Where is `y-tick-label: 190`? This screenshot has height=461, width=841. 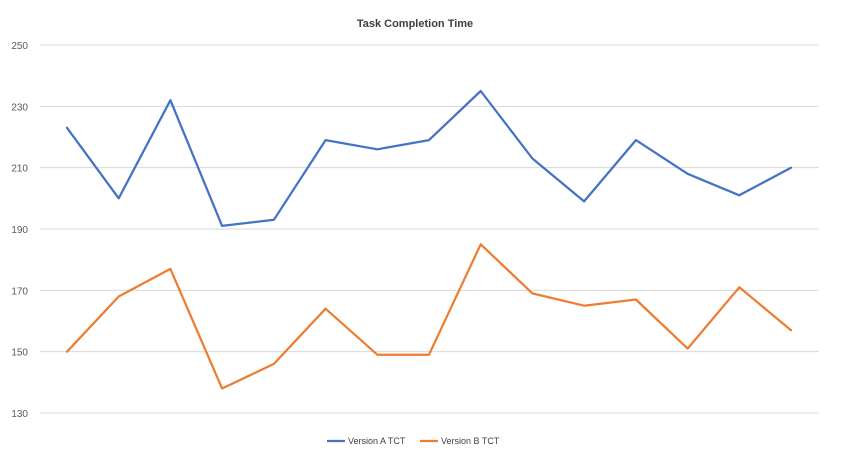 y-tick-label: 190 is located at coordinates (19, 230).